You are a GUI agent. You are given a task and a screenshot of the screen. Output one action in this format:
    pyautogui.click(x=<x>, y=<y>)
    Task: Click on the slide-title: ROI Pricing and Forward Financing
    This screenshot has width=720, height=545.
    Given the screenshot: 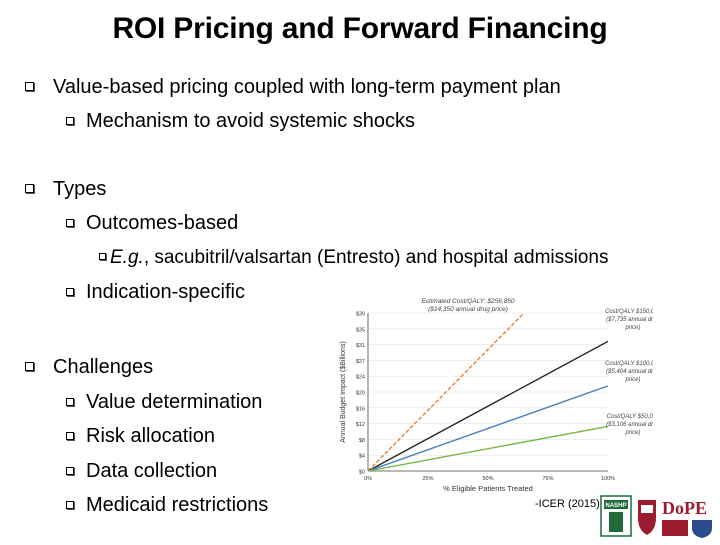 What is the action you would take?
    pyautogui.click(x=360, y=28)
    